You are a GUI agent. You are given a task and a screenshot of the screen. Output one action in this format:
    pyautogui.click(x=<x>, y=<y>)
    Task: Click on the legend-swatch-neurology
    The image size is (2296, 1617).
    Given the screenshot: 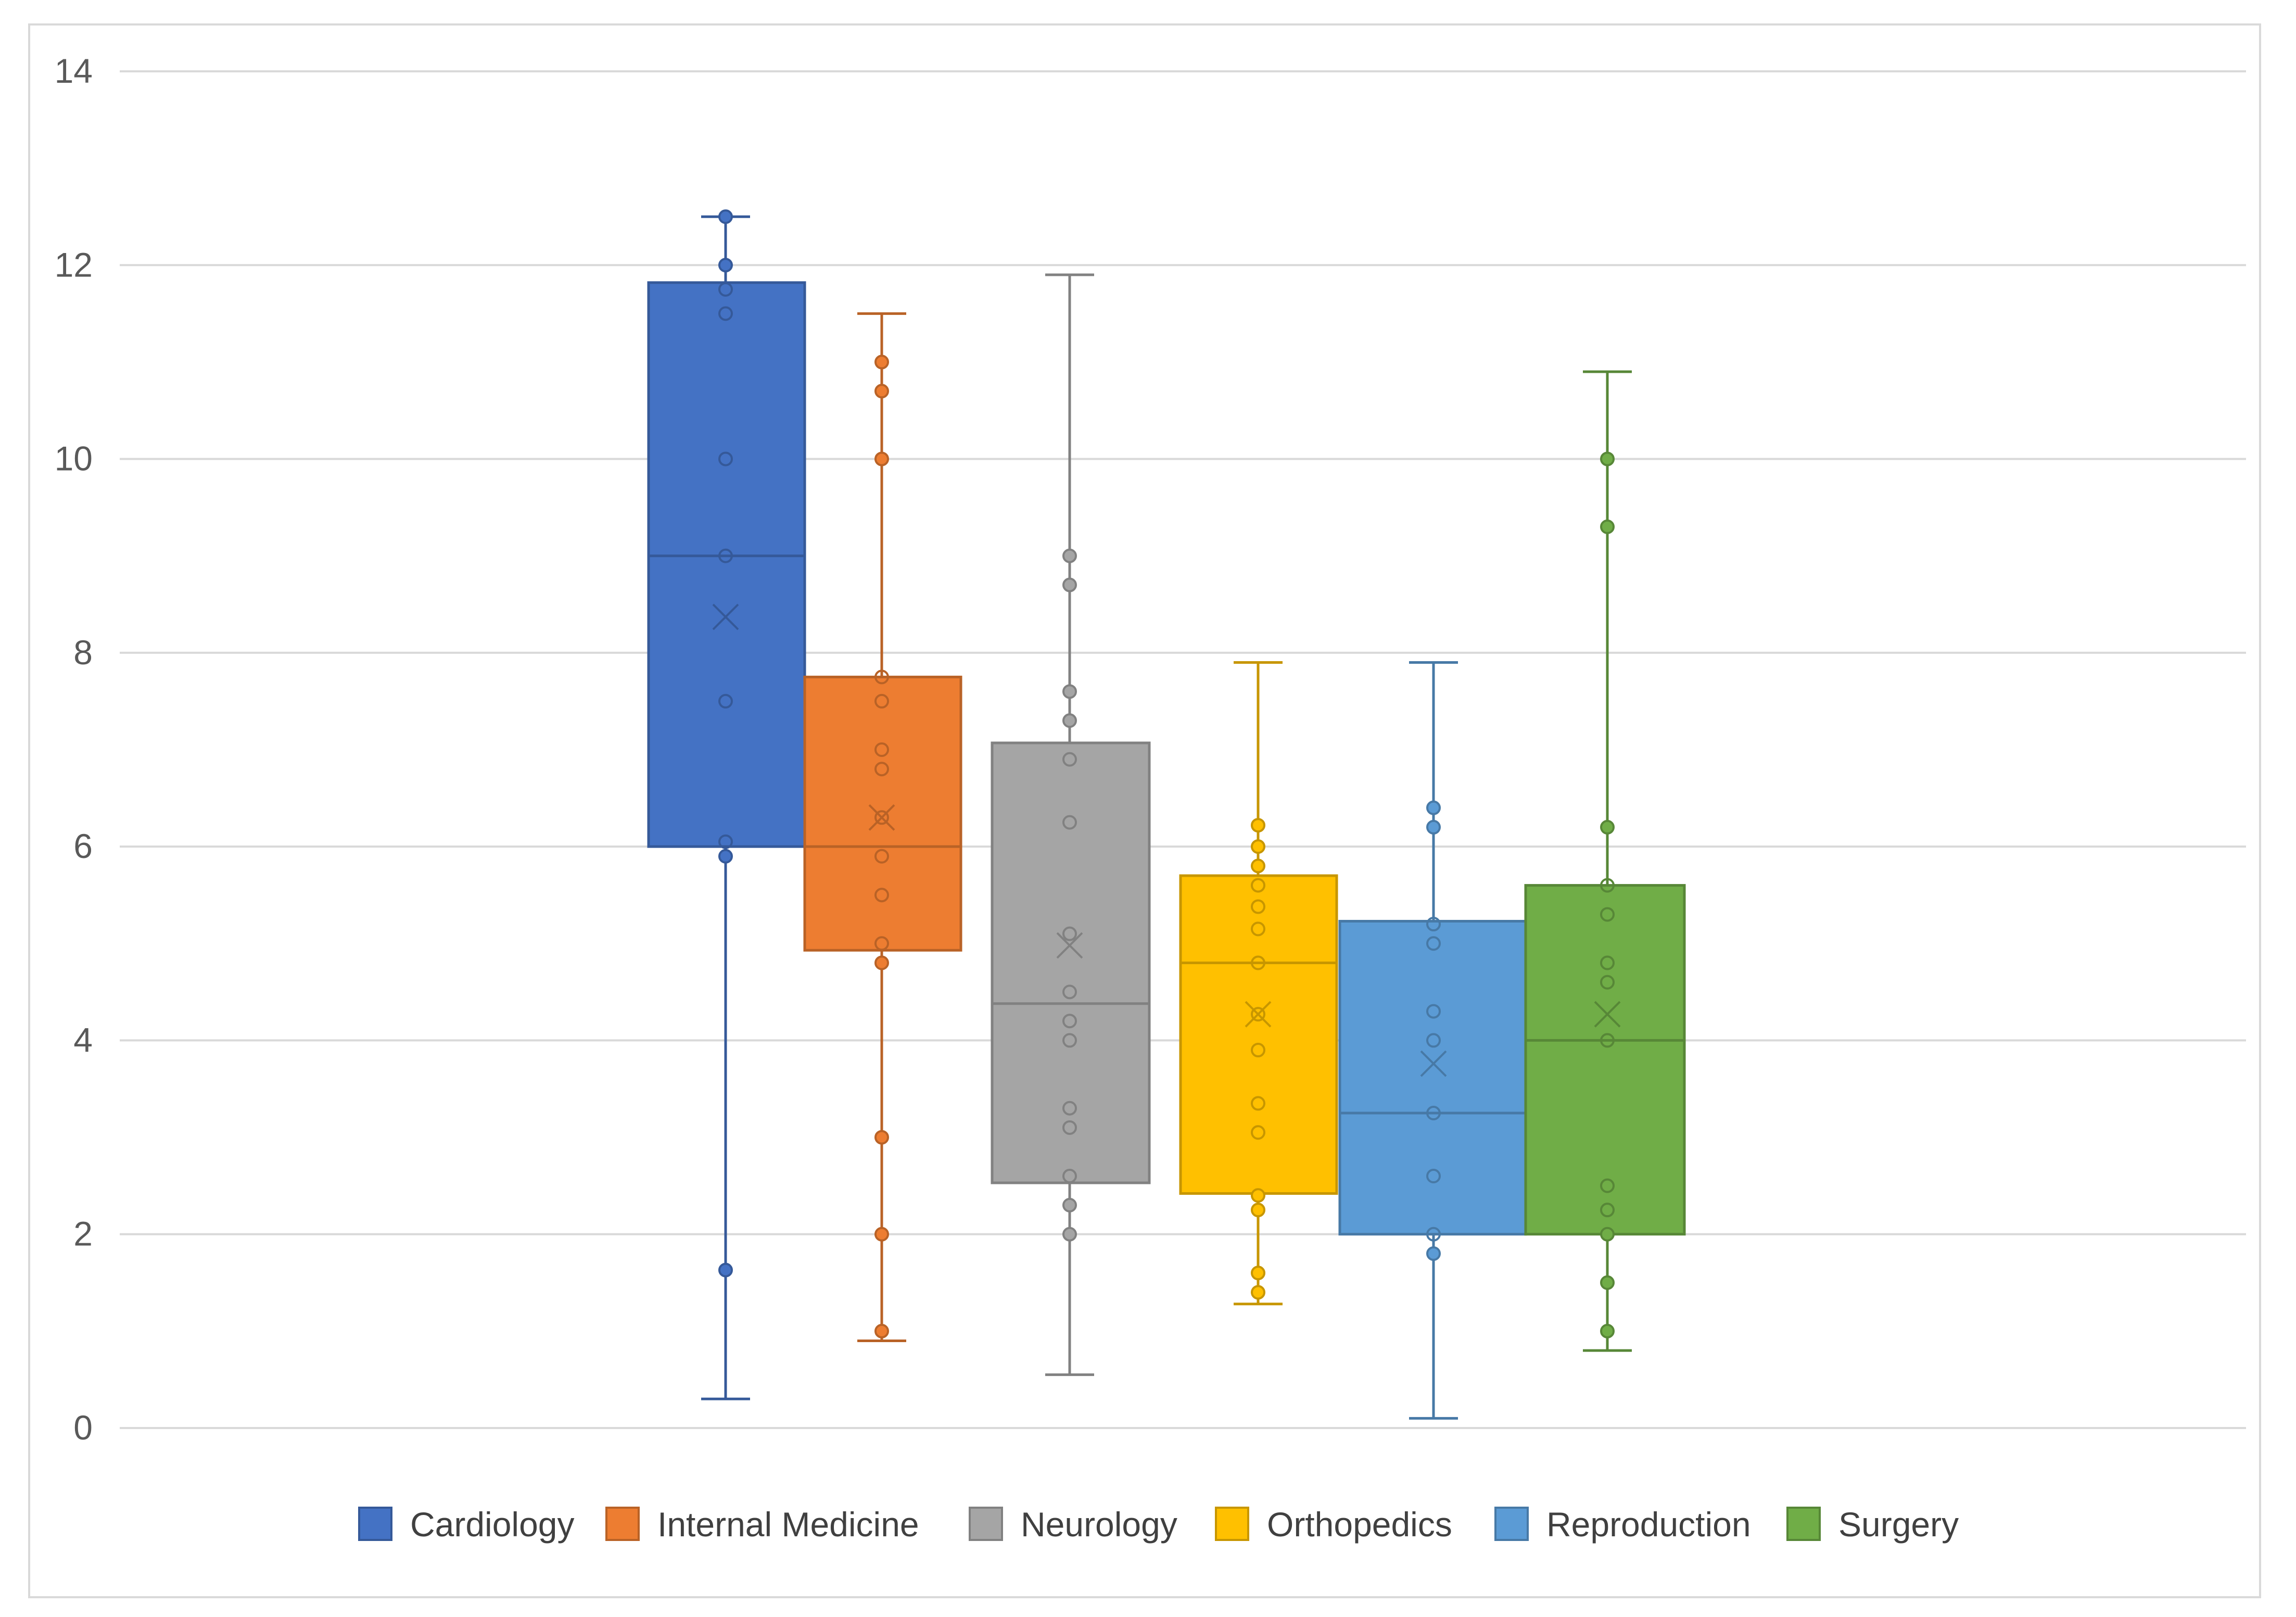 What is the action you would take?
    pyautogui.click(x=986, y=1524)
    